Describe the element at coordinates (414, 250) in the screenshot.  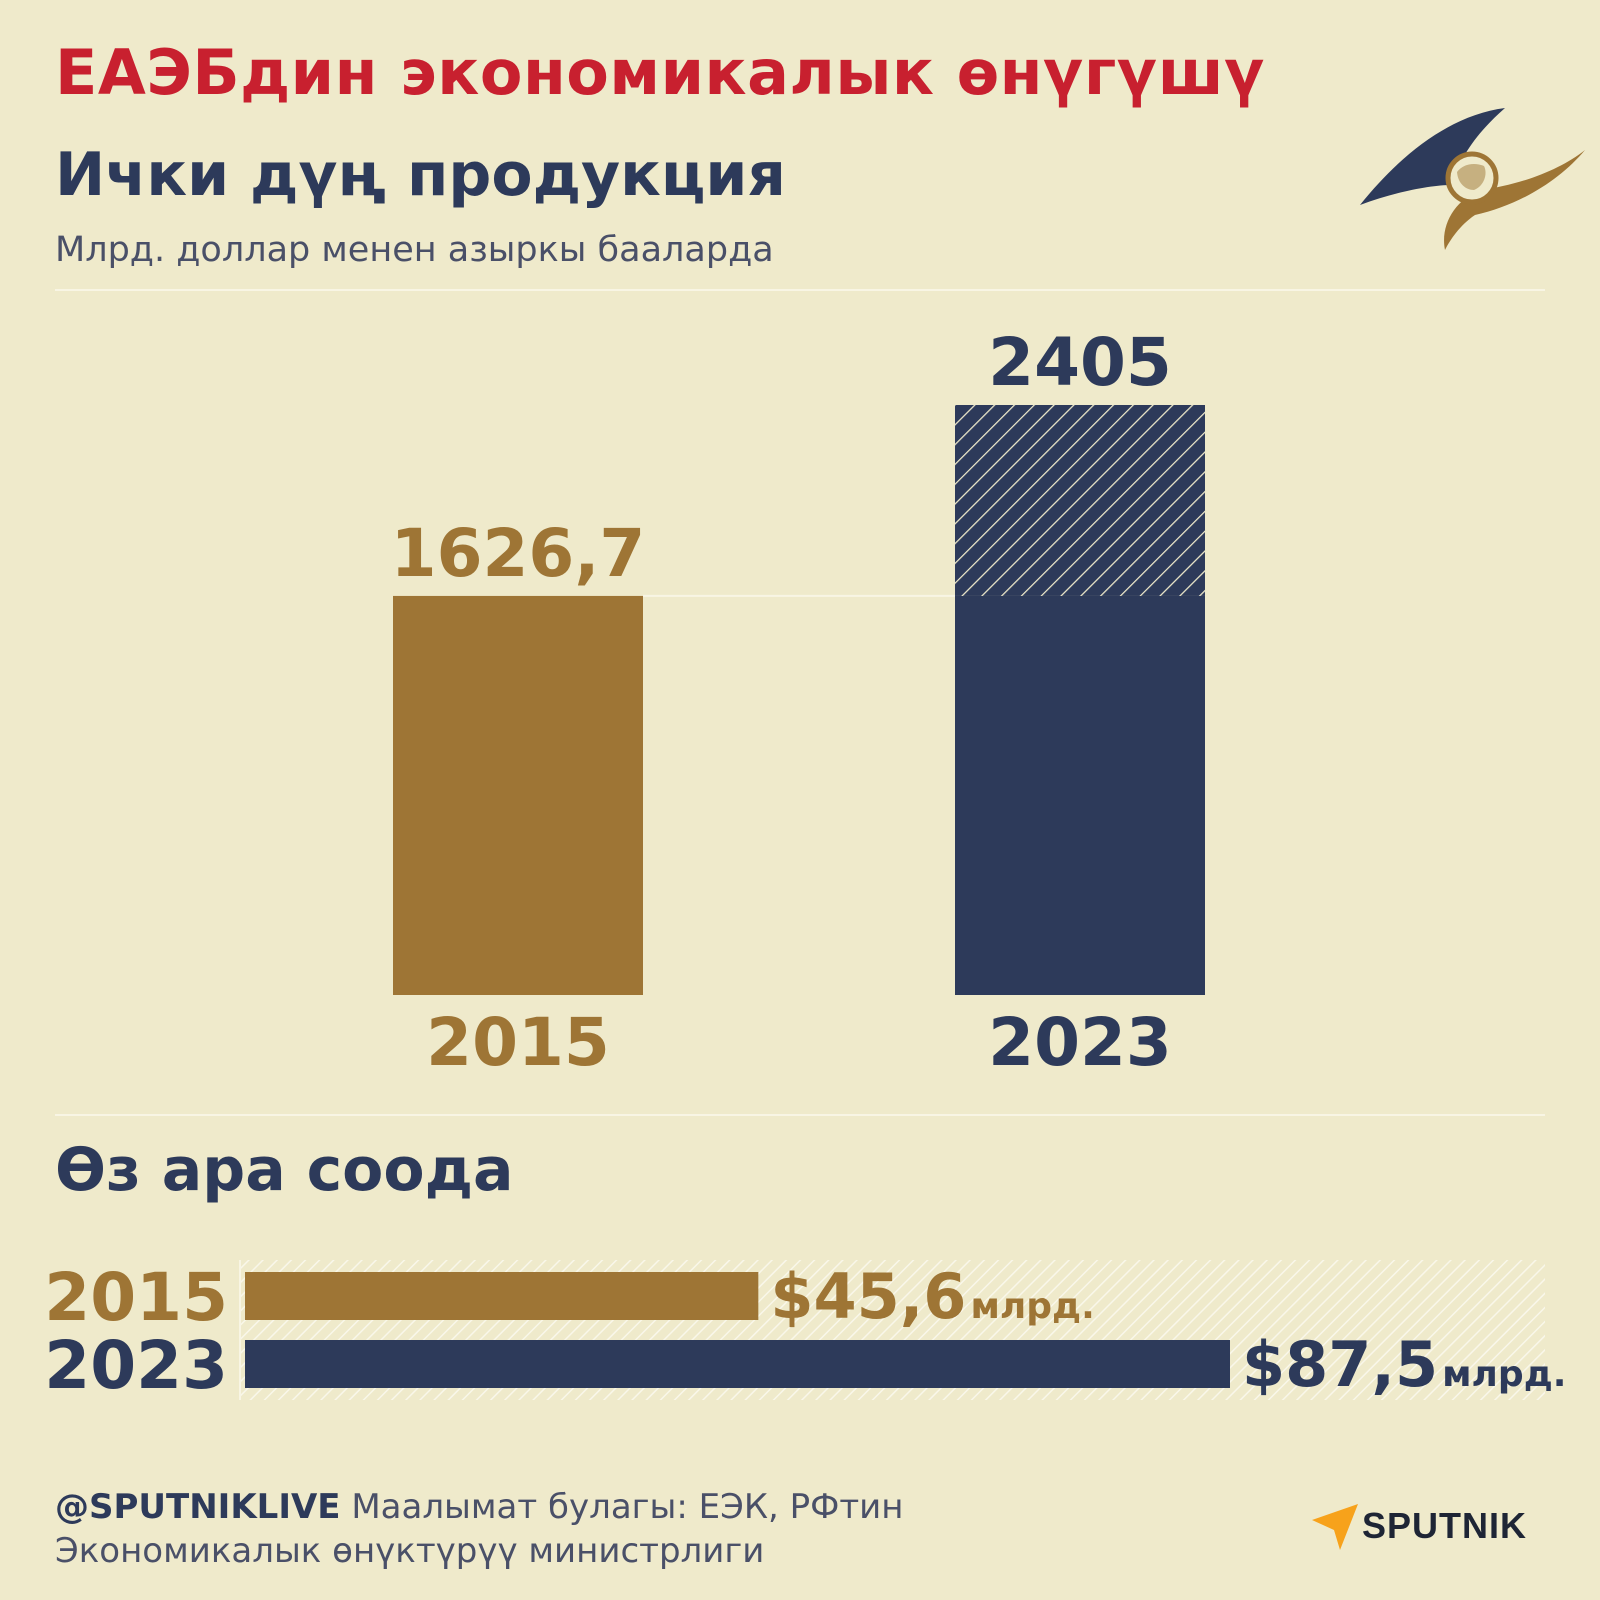
I see `unit-note: Млрд. доллар менен азыркы бааларда` at that location.